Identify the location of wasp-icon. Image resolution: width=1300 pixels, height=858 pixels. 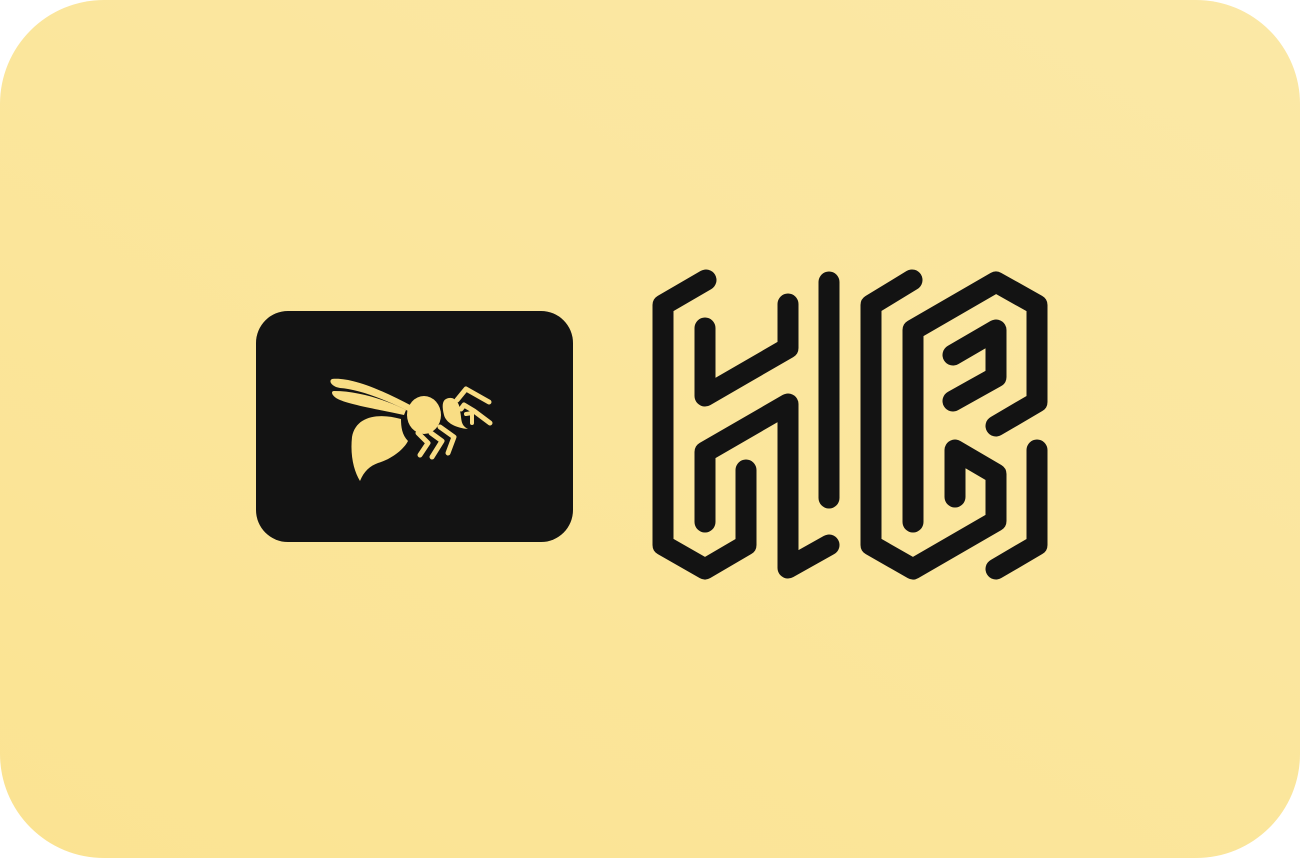
(411, 429).